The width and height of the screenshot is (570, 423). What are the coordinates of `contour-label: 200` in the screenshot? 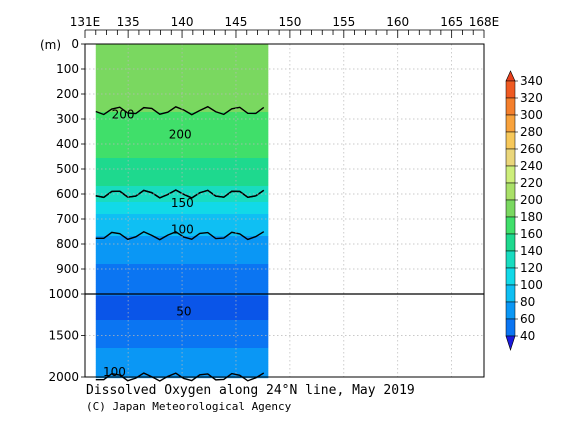 It's located at (180, 134).